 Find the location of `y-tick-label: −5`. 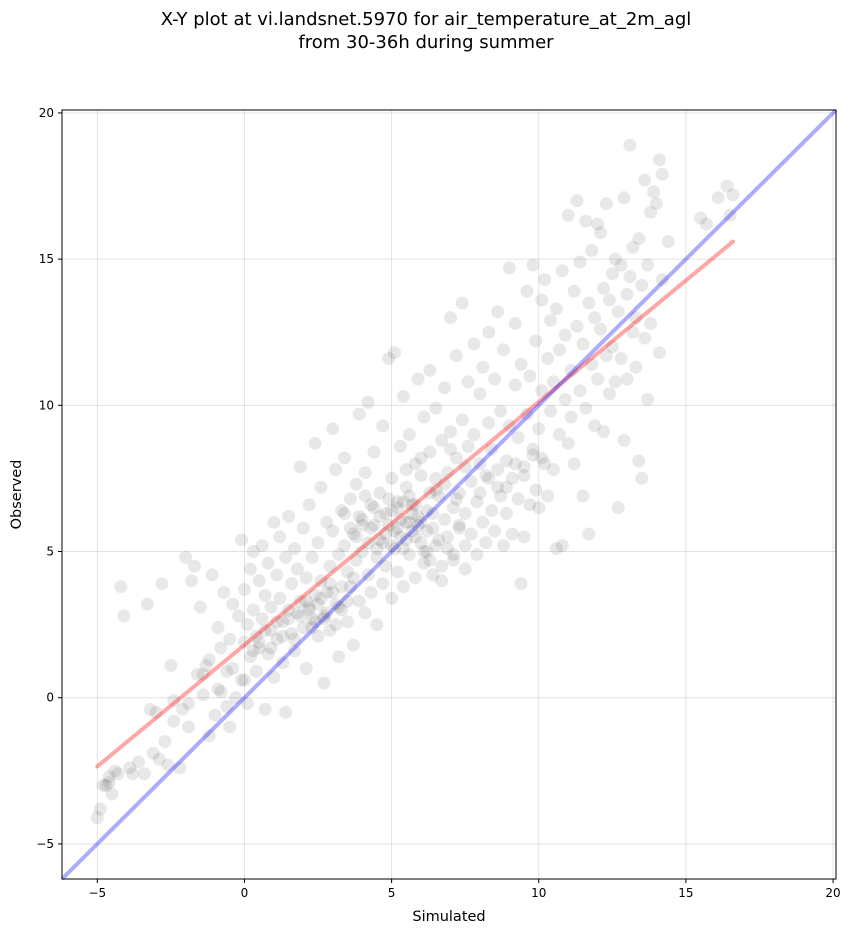

y-tick-label: −5 is located at coordinates (45, 844).